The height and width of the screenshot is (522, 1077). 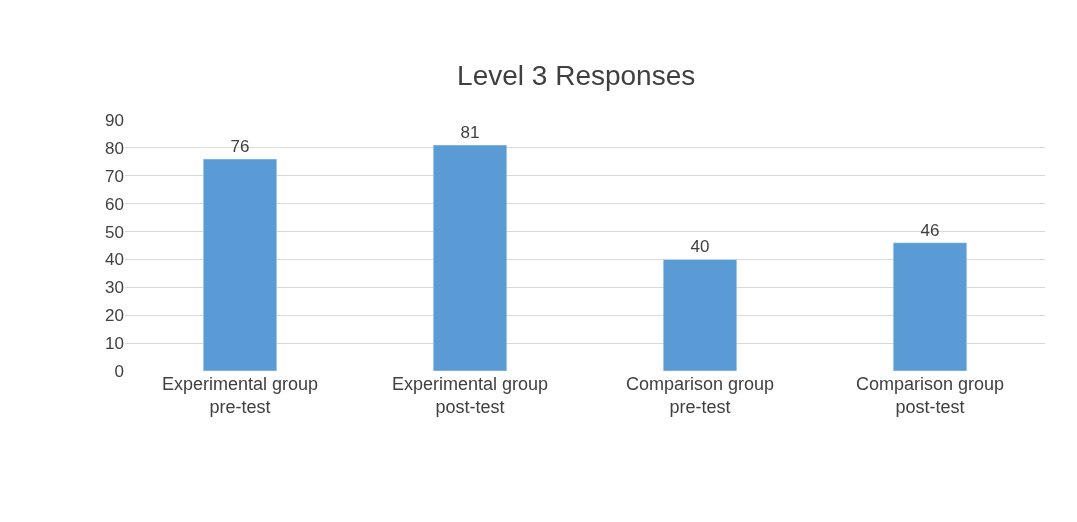 What do you see at coordinates (114, 176) in the screenshot?
I see `y-tick-label: 70` at bounding box center [114, 176].